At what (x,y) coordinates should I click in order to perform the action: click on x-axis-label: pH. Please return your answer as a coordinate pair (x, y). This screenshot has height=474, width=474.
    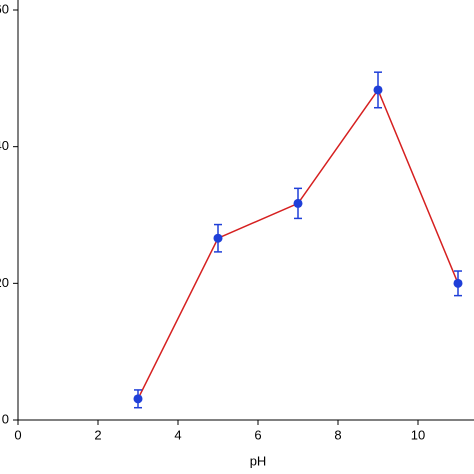
    Looking at the image, I should click on (258, 460).